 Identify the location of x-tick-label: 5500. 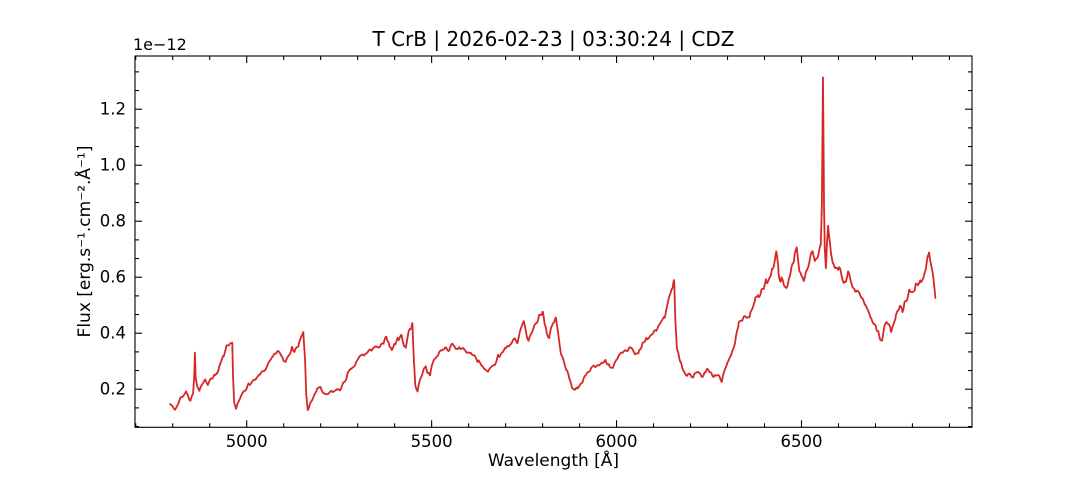
(432, 441).